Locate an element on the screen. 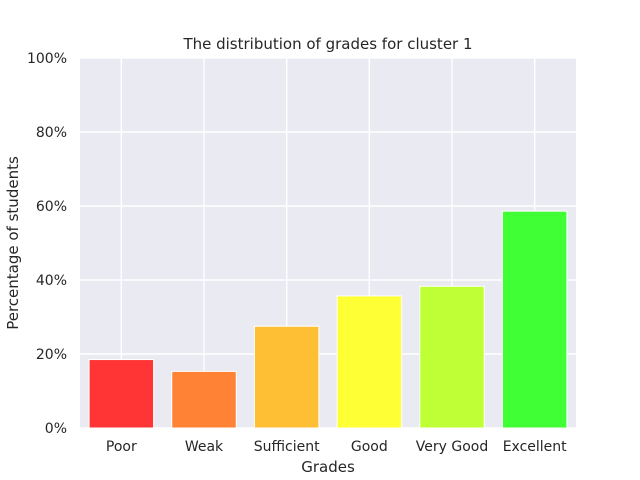  x-tick-label: Poor is located at coordinates (121, 447).